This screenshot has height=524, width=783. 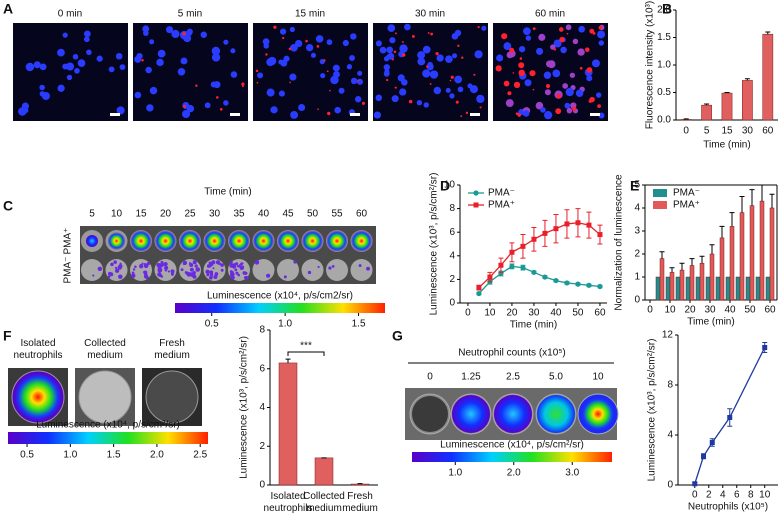 What do you see at coordinates (306, 353) in the screenshot?
I see `significance-bracket` at bounding box center [306, 353].